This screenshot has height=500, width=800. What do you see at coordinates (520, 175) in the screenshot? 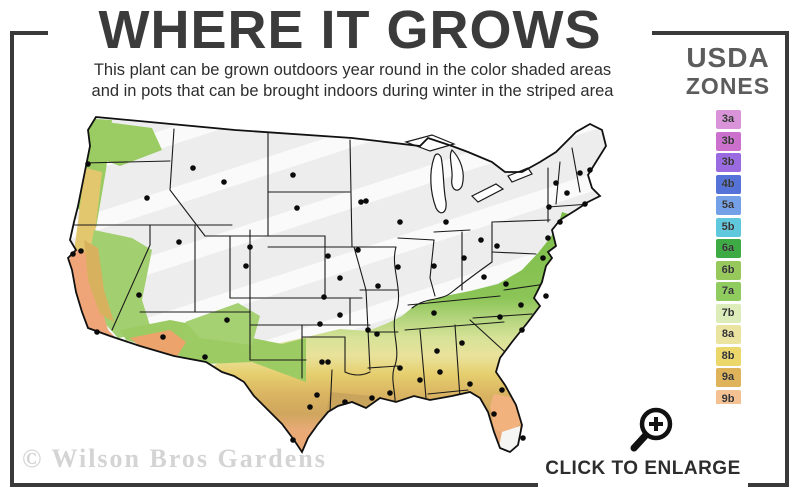
I see `lake-ontario` at bounding box center [520, 175].